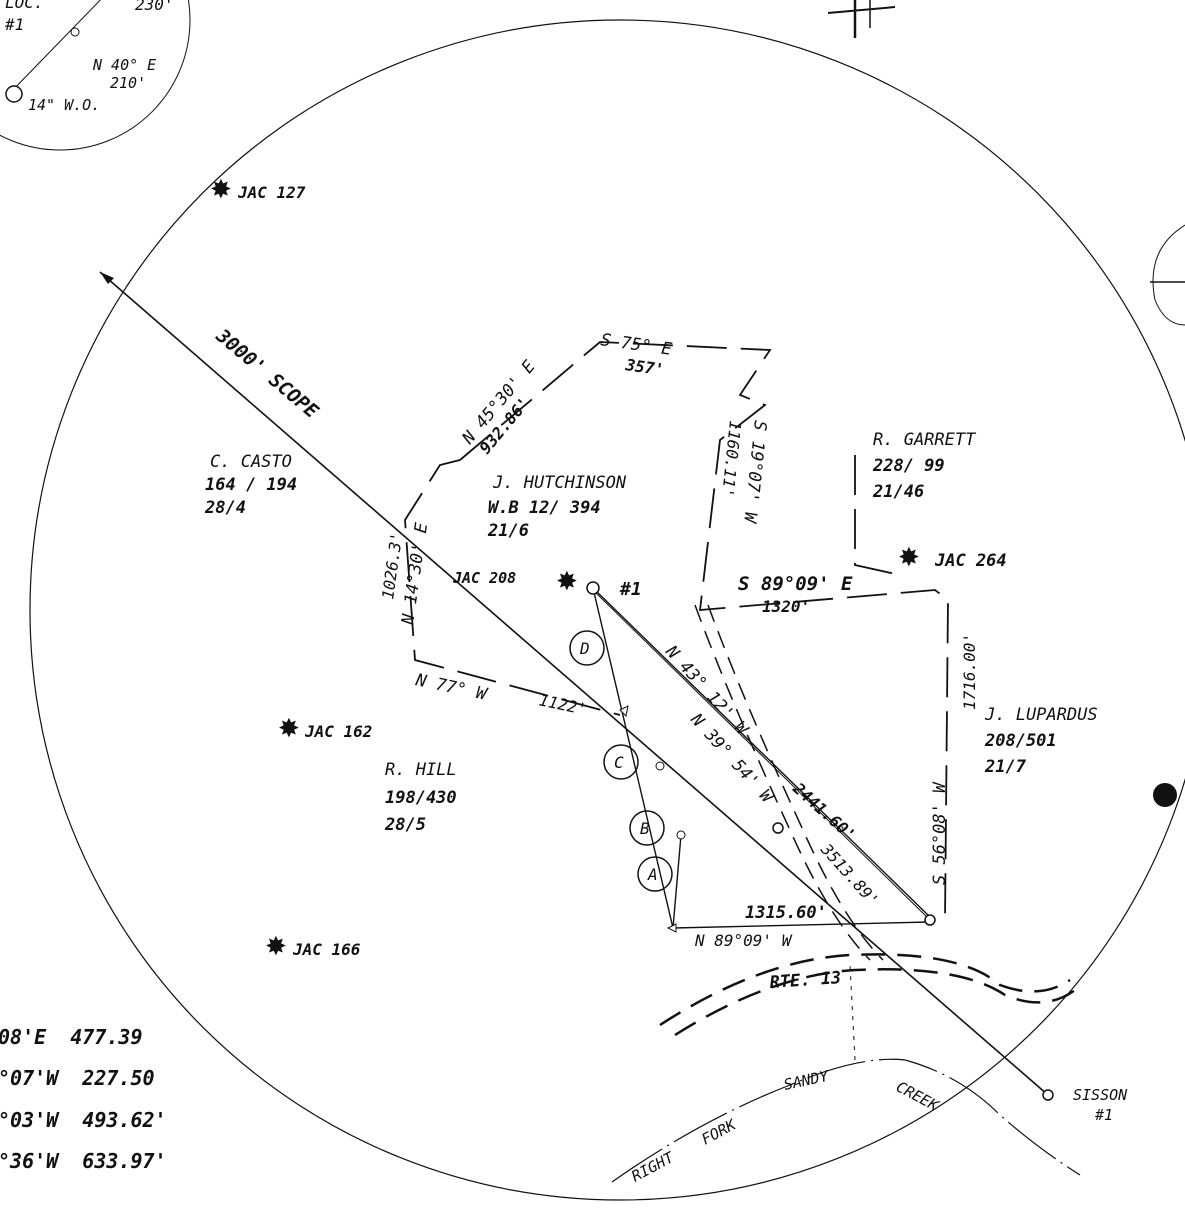  What do you see at coordinates (421, 770) in the screenshot?
I see `owner-hill-name: R. HILL` at bounding box center [421, 770].